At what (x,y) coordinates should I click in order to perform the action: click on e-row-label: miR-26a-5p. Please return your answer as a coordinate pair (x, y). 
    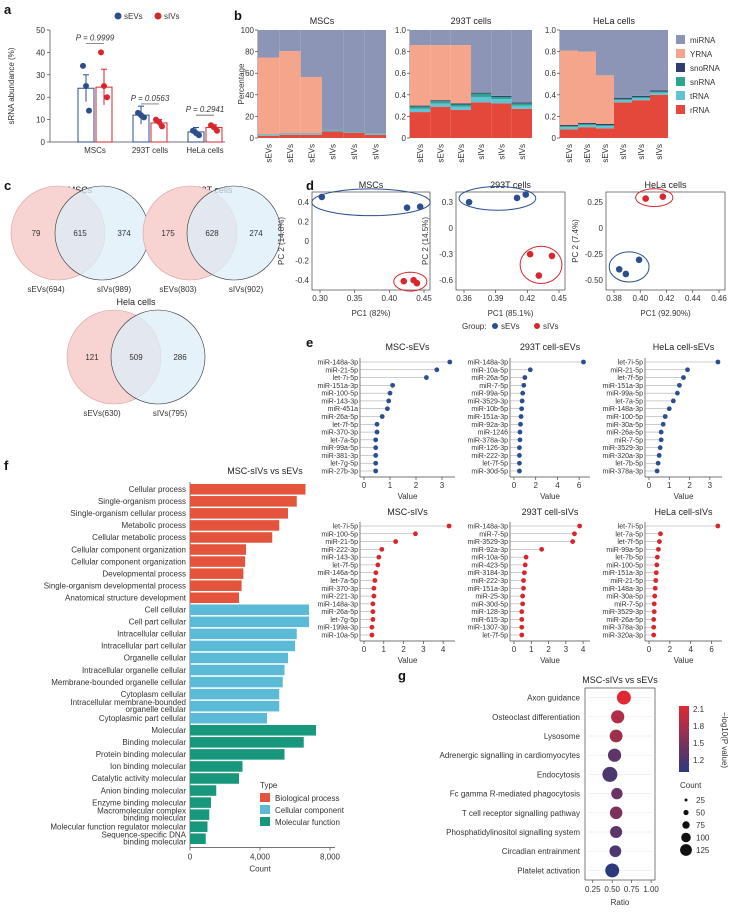
    Looking at the image, I should click on (489, 378).